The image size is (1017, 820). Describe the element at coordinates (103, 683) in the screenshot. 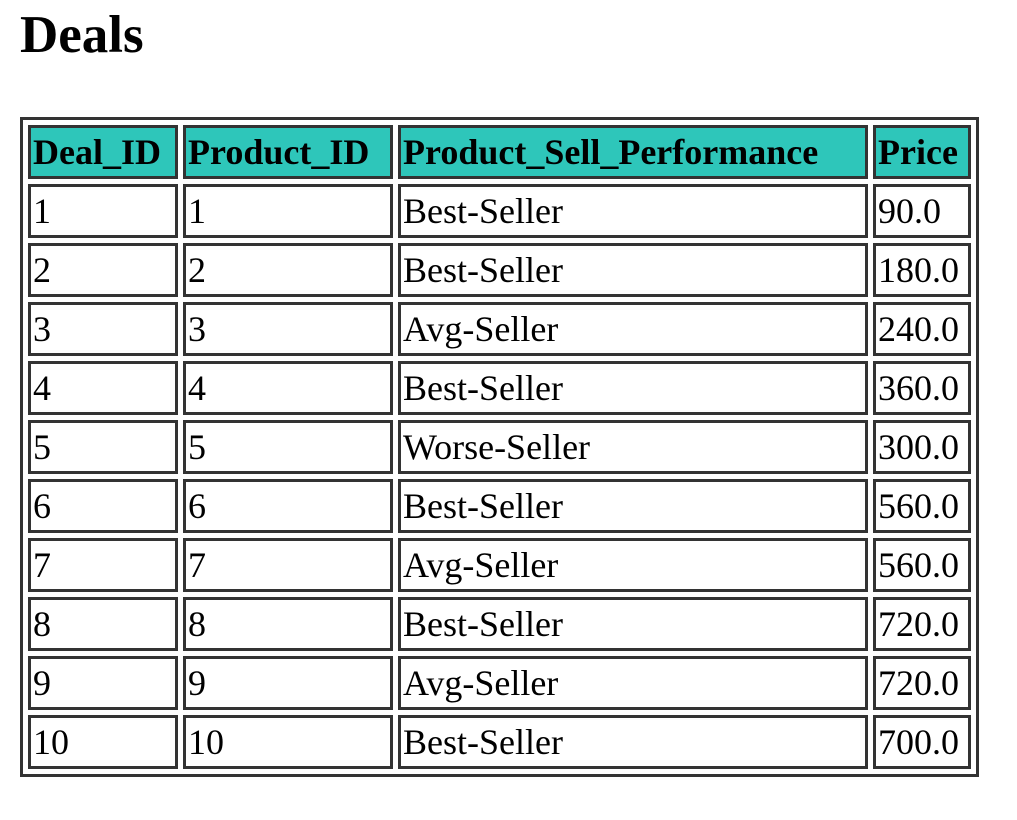

I see `cell-deal-id: 9` at that location.